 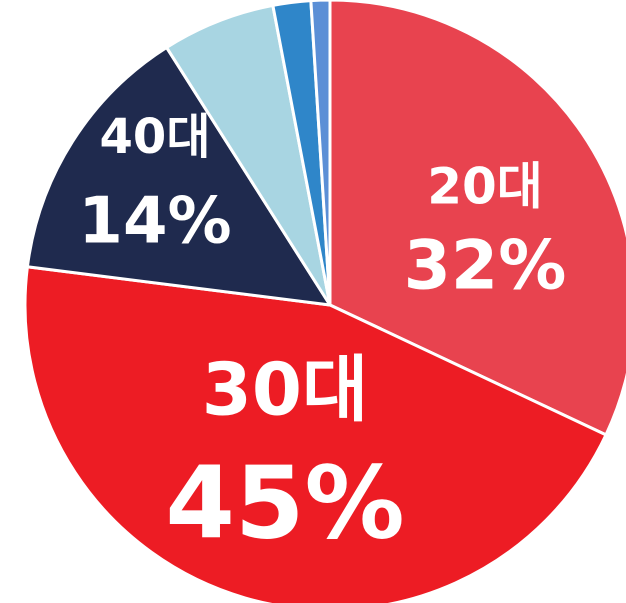 What do you see at coordinates (320, 153) in the screenshot?
I see `pie-slice` at bounding box center [320, 153].